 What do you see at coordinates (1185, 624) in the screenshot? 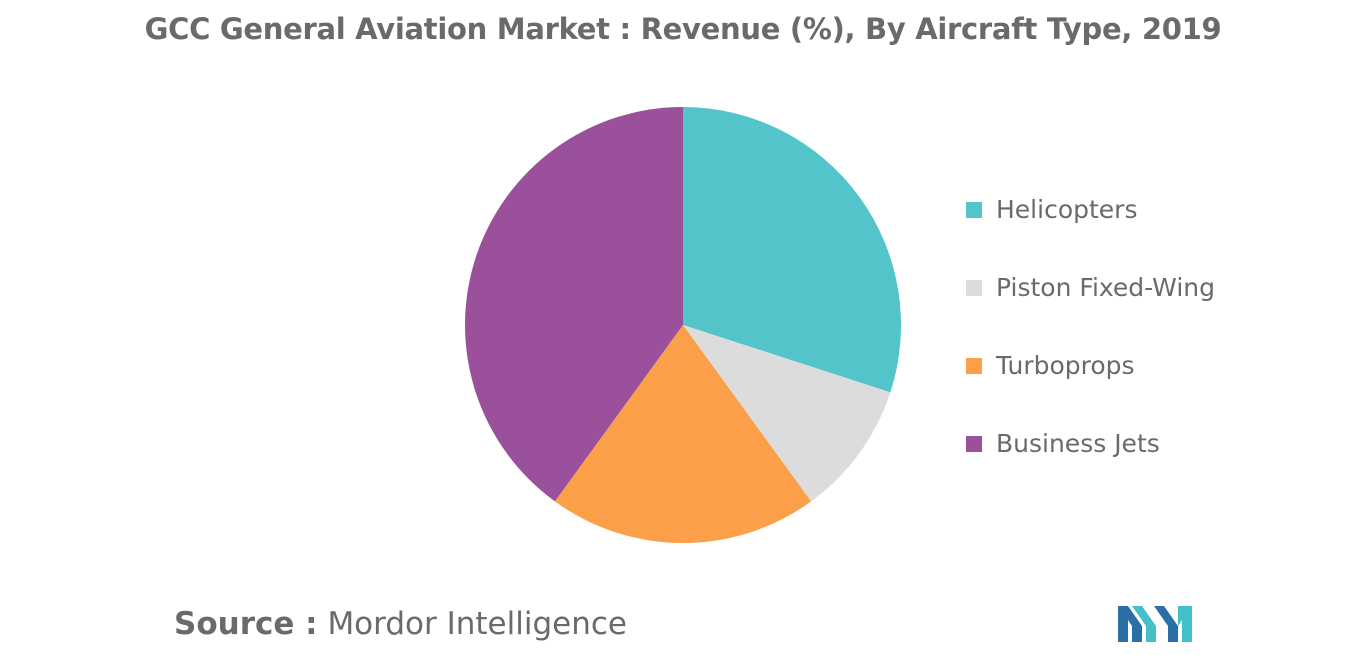
I see `logo-shape-right-light` at bounding box center [1185, 624].